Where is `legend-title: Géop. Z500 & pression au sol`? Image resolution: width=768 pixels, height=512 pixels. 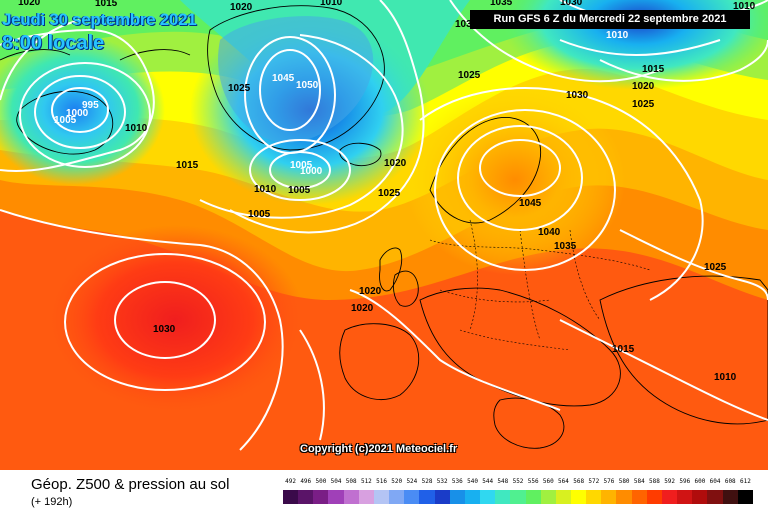 legend-title: Géop. Z500 & pression au sol is located at coordinates (130, 484).